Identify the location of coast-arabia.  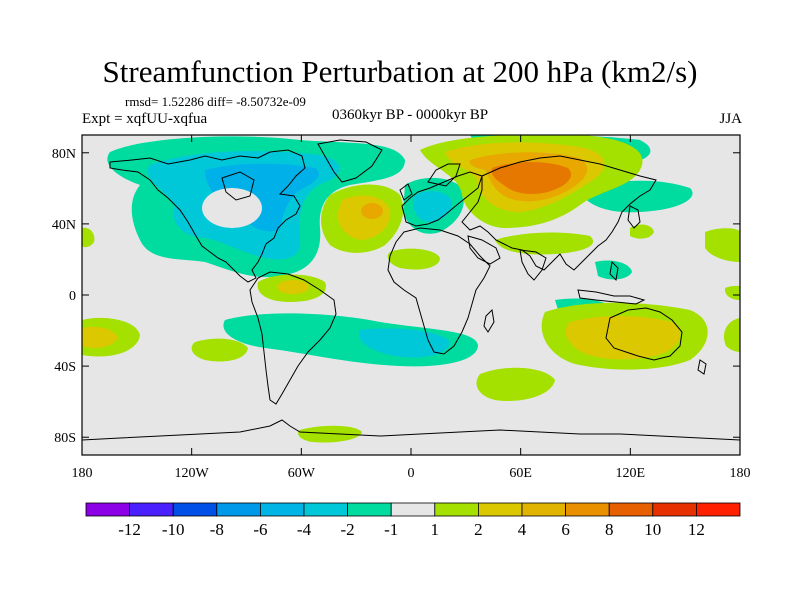
(484, 250).